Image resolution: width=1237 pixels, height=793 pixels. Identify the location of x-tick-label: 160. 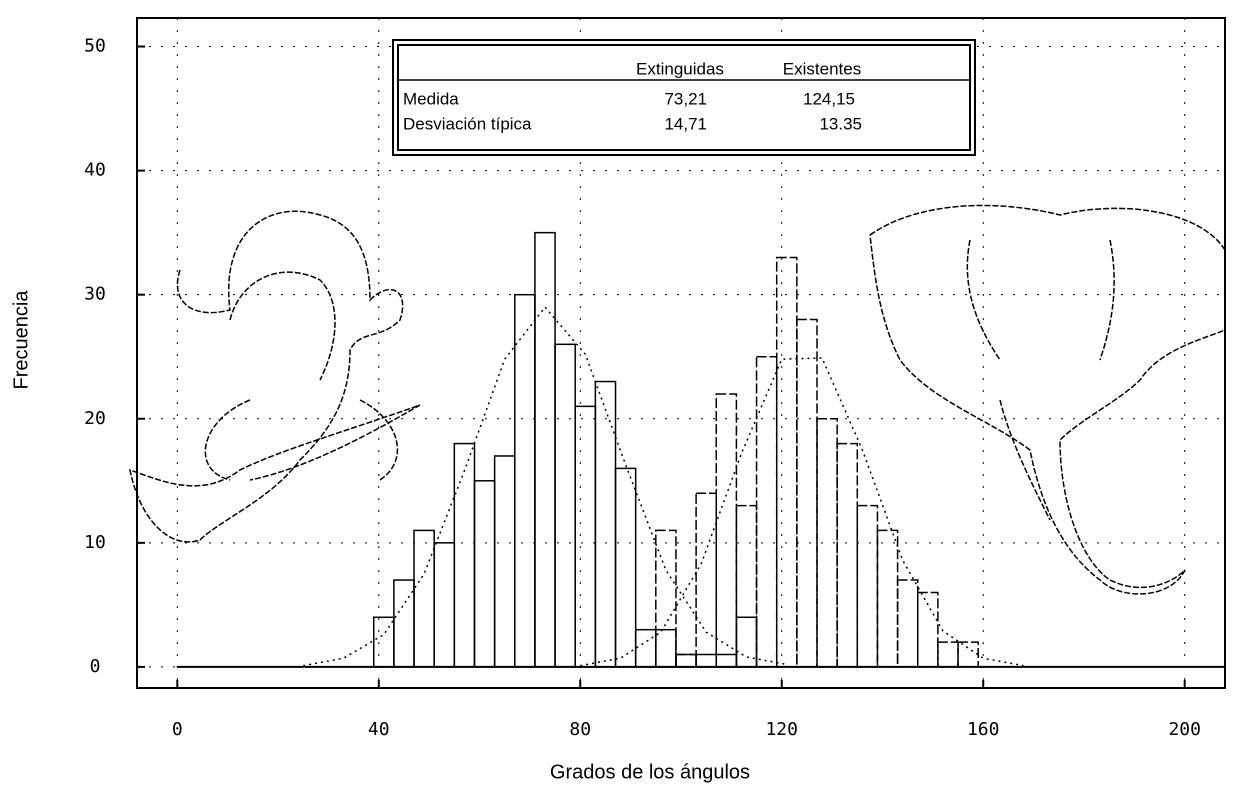
(983, 729).